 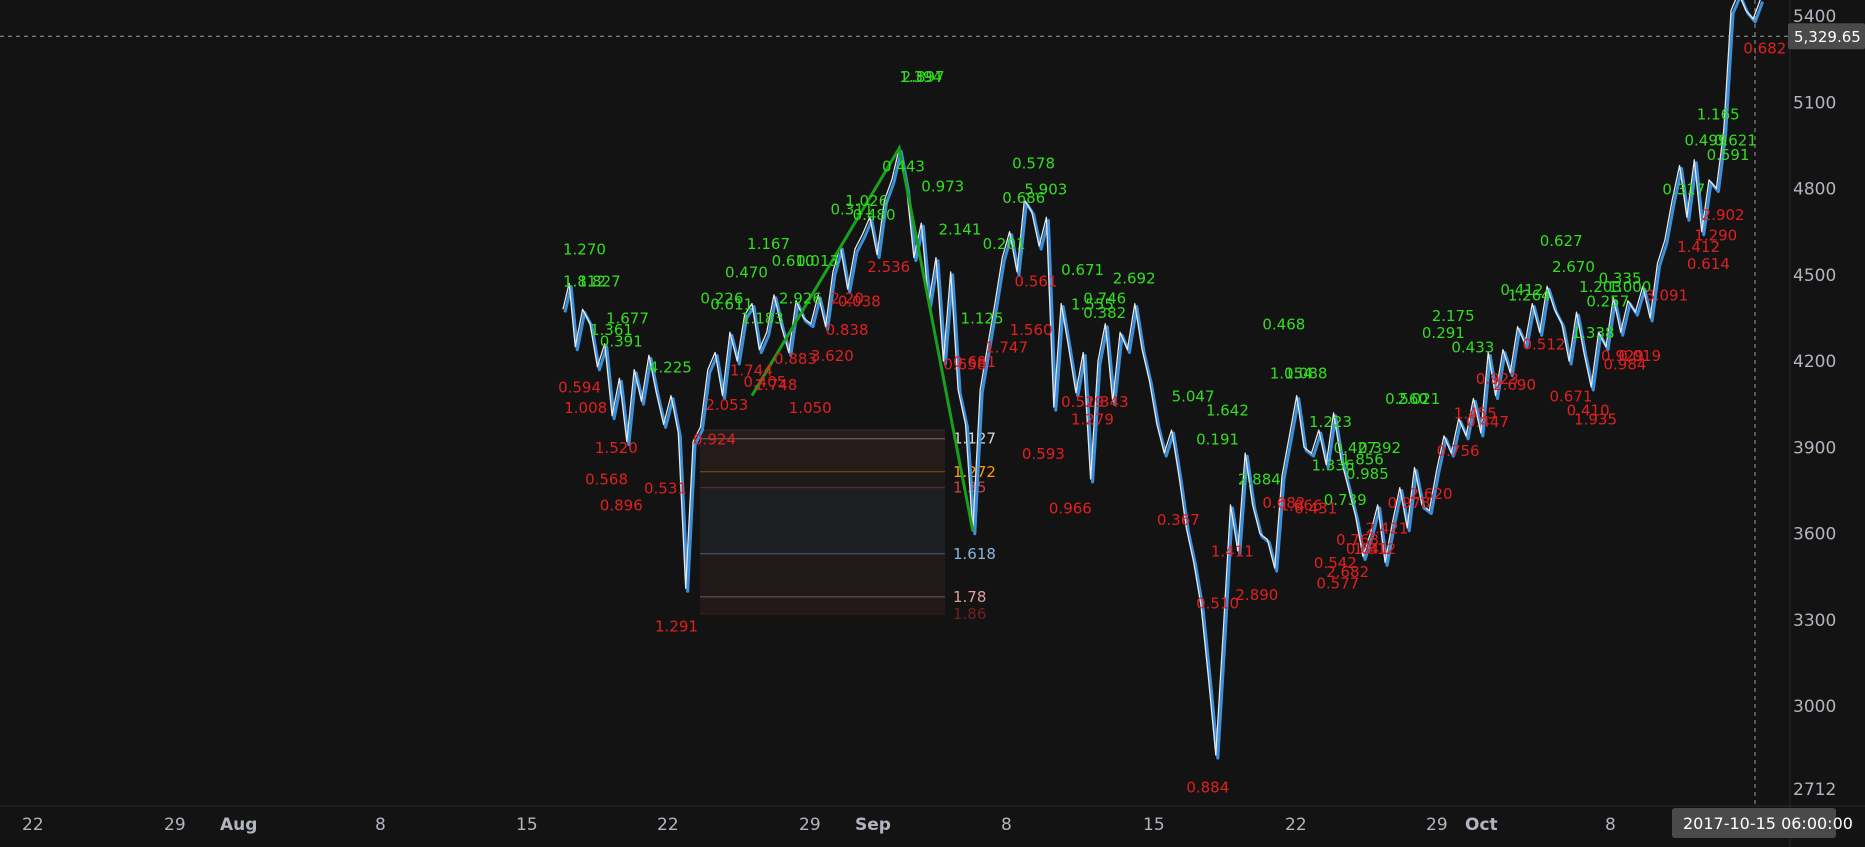 I want to click on red-pivot-label: 0.929, so click(x=1622, y=356).